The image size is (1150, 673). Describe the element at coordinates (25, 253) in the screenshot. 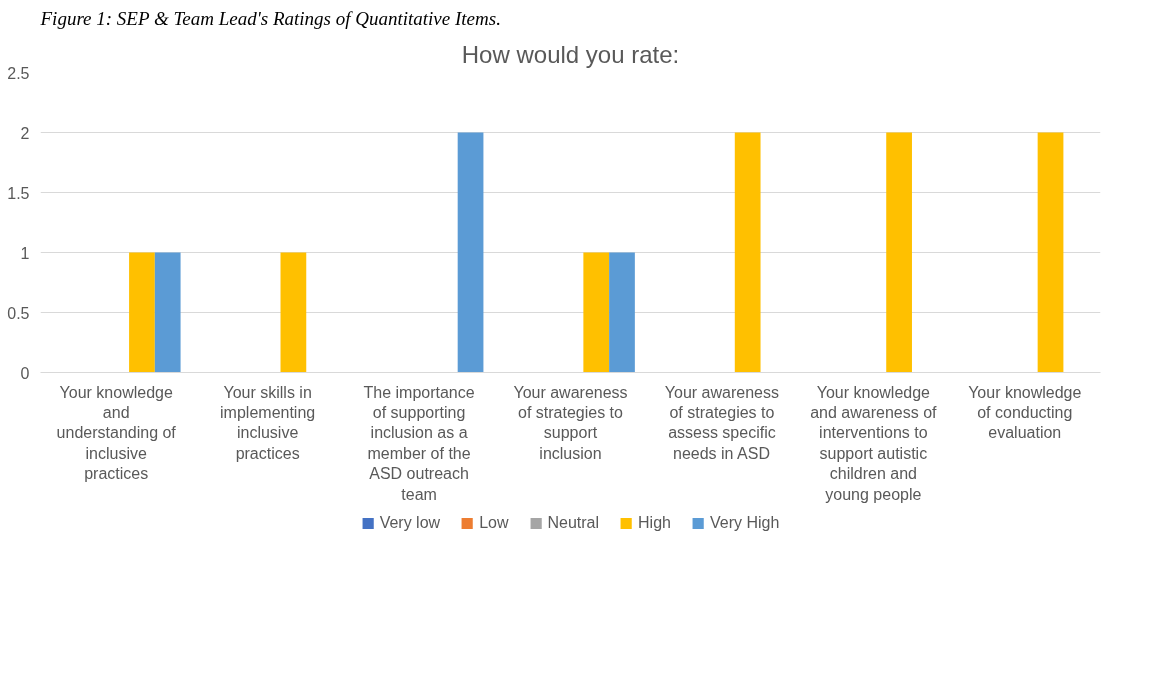

I see `y-tick-label: 1` at that location.